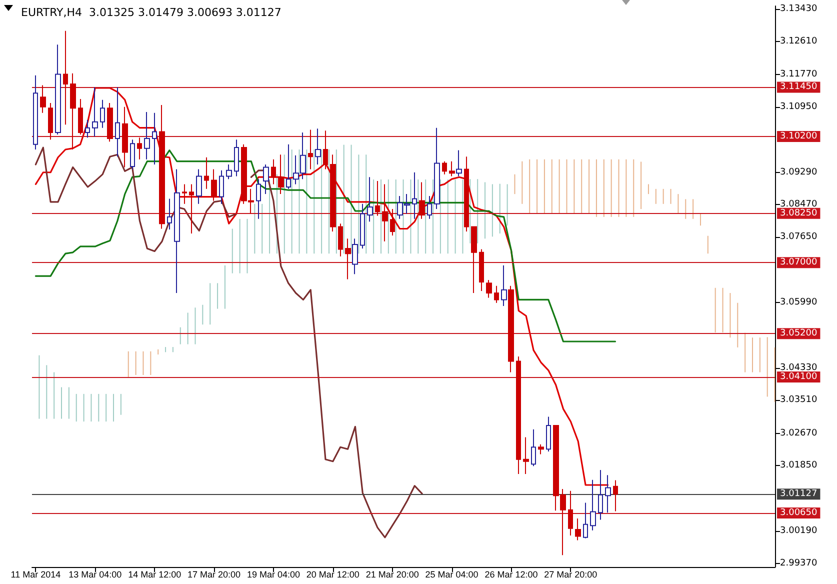 The image size is (837, 584). Describe the element at coordinates (799, 263) in the screenshot. I see `ref-line-label: 3.07000` at that location.